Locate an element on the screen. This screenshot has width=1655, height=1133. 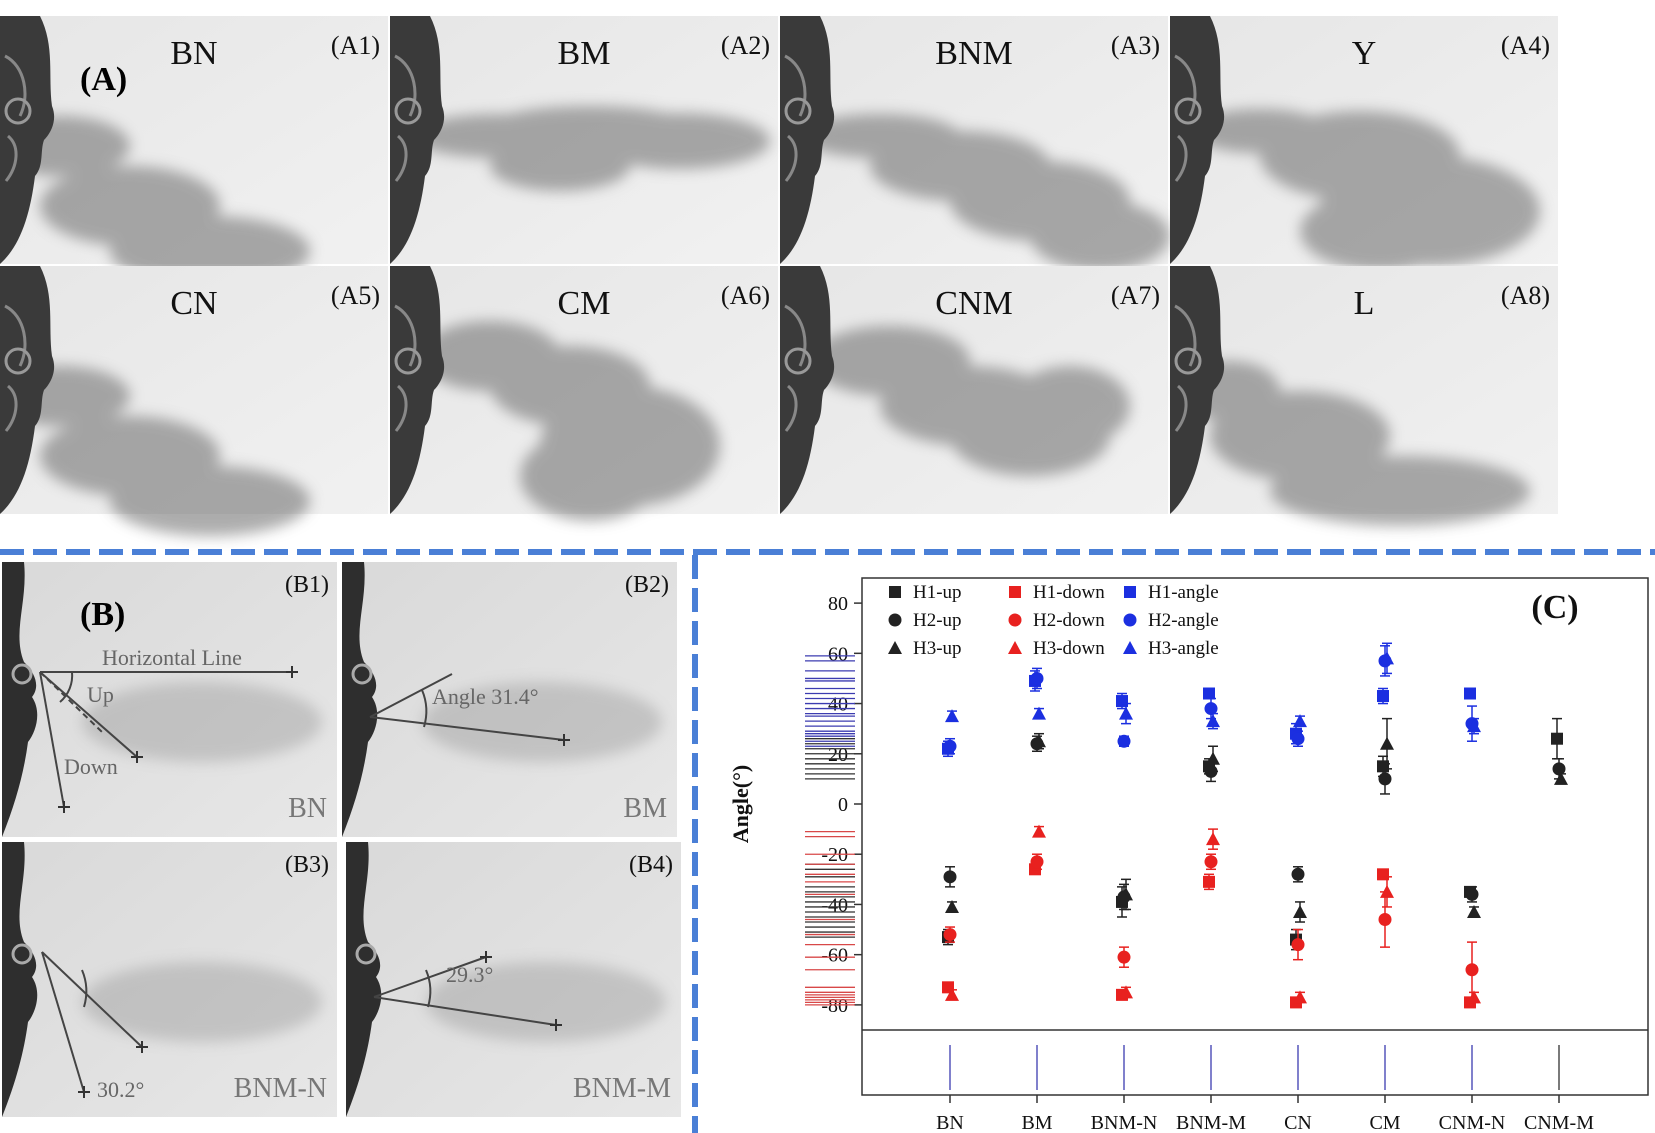
tile-title: BNM is located at coordinates (973, 53).